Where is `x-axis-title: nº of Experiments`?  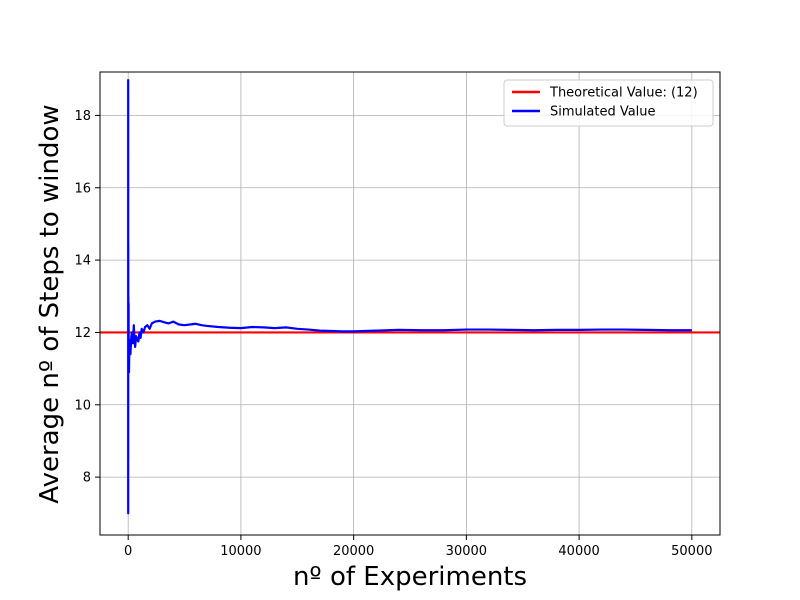
x-axis-title: nº of Experiments is located at coordinates (410, 577).